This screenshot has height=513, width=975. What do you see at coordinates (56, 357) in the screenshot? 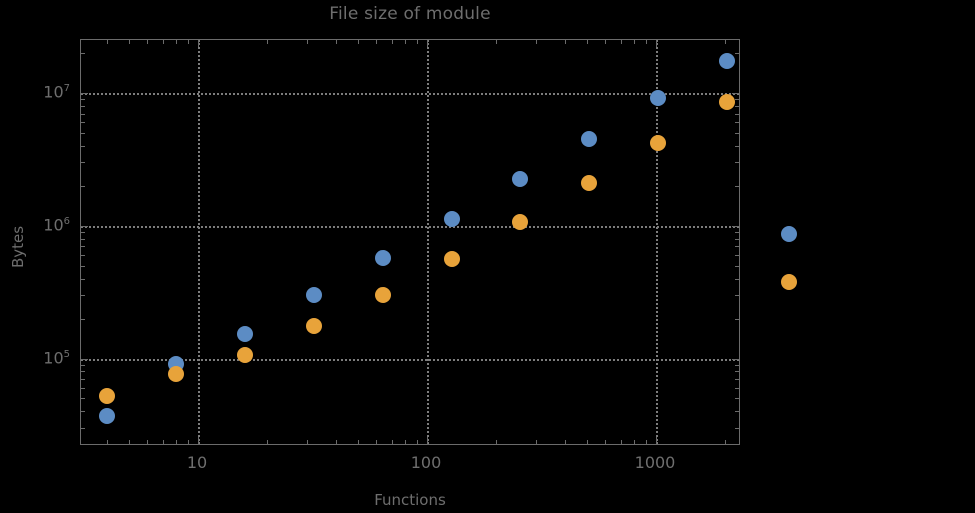
I see `y-tick-label: 105` at bounding box center [56, 357].